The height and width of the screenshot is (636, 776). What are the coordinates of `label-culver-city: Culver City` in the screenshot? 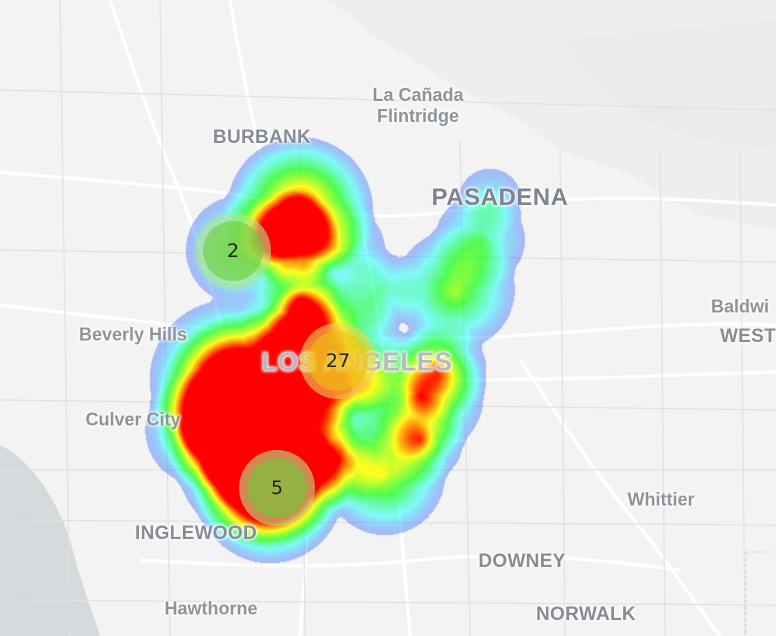 It's located at (133, 419).